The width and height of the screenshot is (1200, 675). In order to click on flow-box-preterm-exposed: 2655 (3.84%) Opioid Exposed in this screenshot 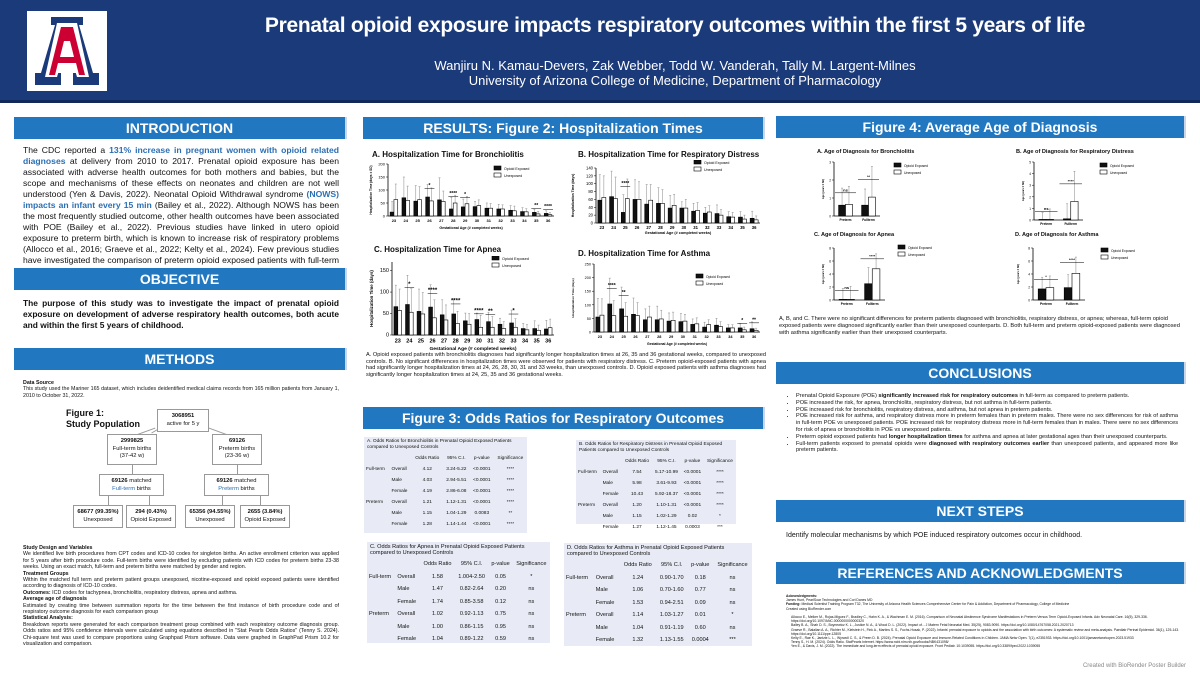, I will do `click(265, 516)`.